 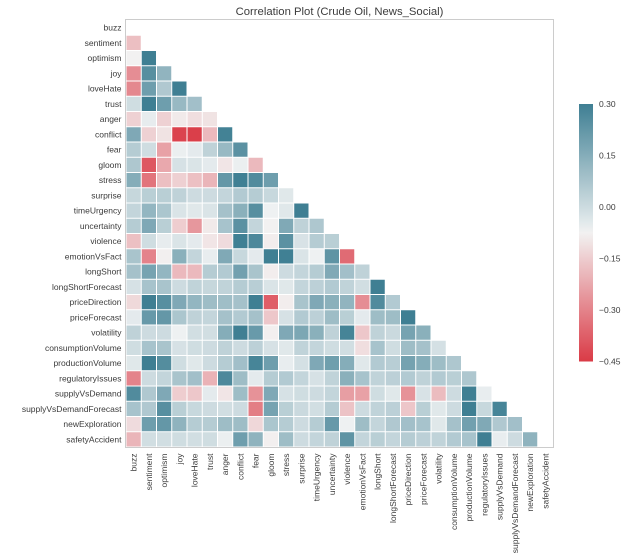 What do you see at coordinates (607, 104) in the screenshot?
I see `svg-text: 0.30` at bounding box center [607, 104].